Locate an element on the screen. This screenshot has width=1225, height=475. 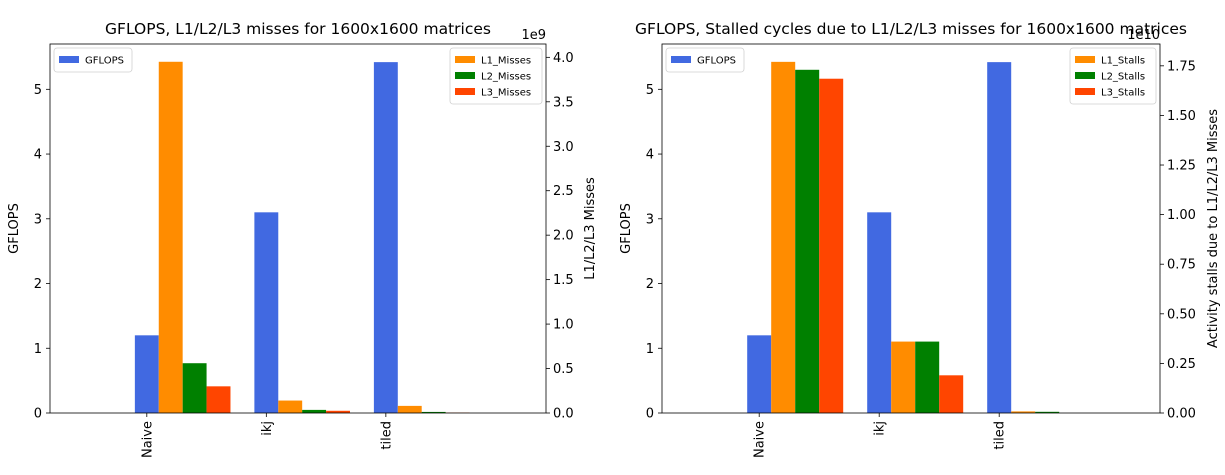
bar-l2-misses-tiled is located at coordinates (433, 412).